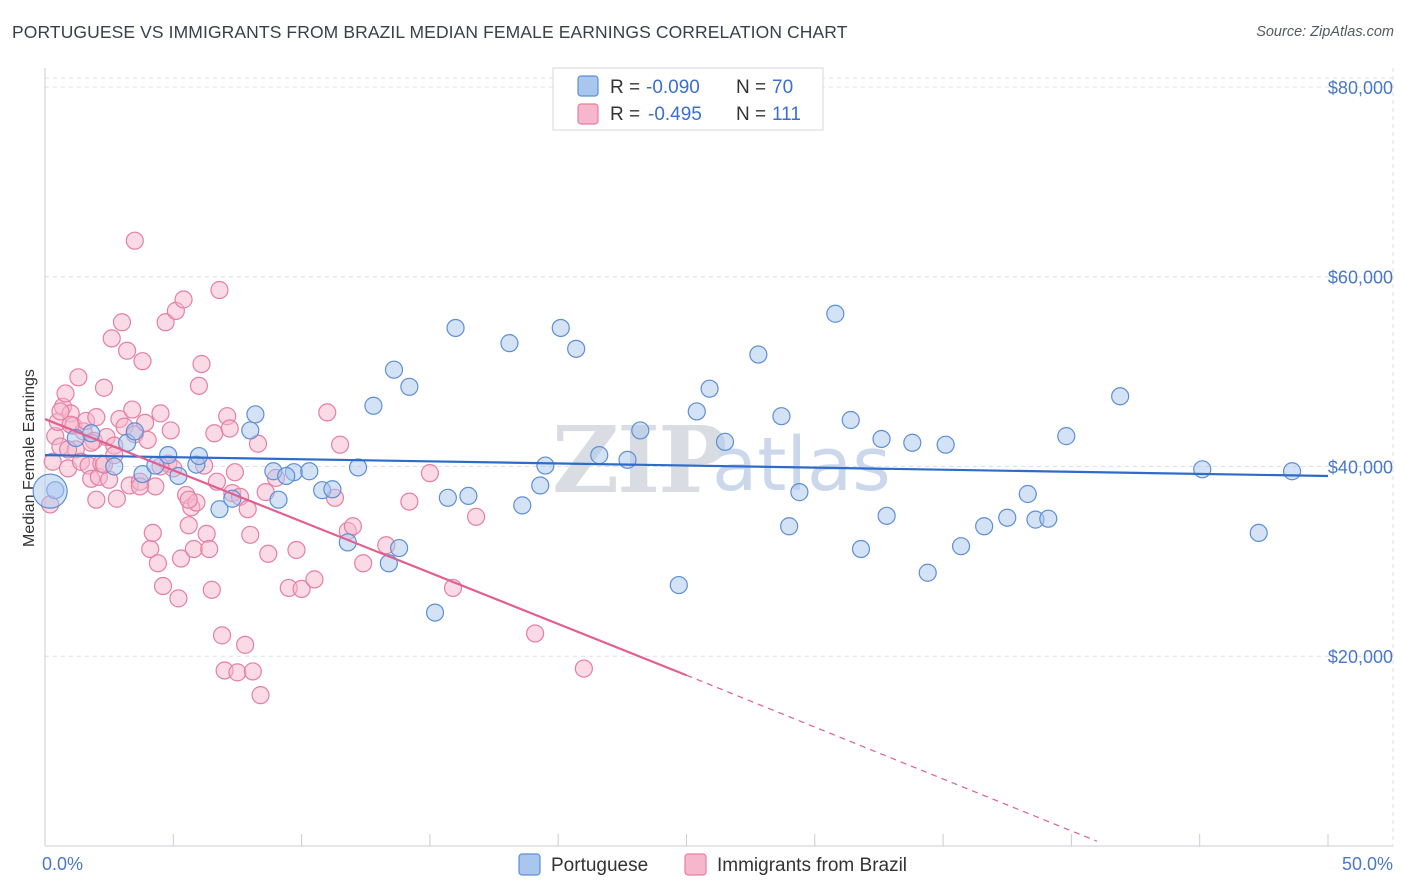 The height and width of the screenshot is (892, 1406). What do you see at coordinates (812, 865) in the screenshot?
I see `bottom-legend-label-immigrants-from-brazil: Immigrants from Brazil` at bounding box center [812, 865].